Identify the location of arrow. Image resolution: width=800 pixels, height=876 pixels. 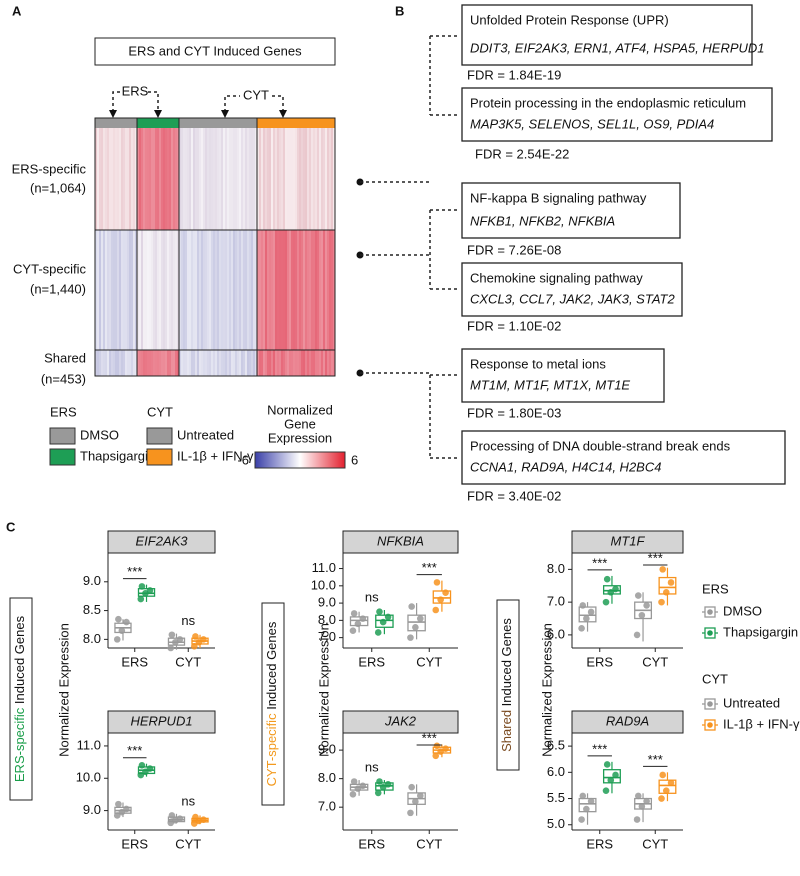
(153, 101).